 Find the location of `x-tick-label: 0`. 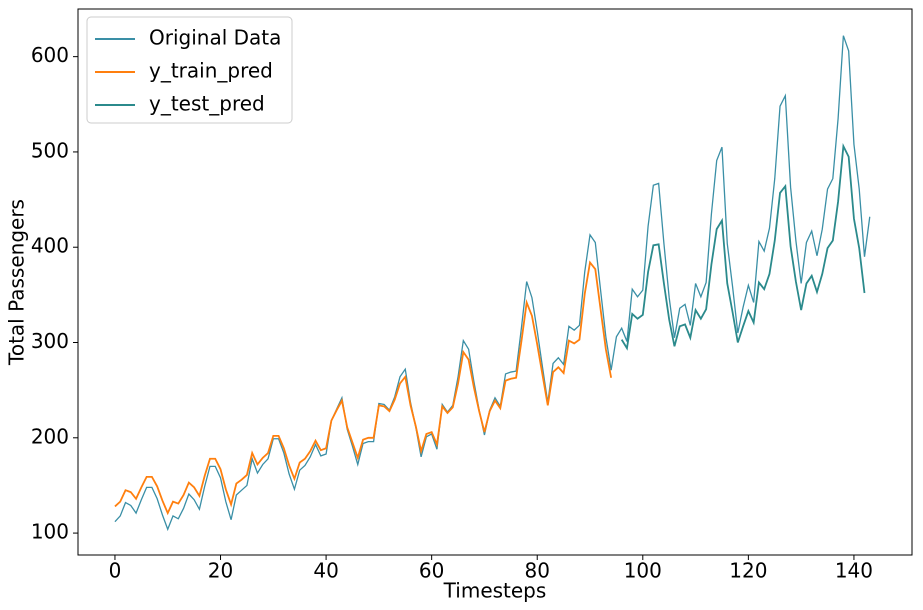

x-tick-label: 0 is located at coordinates (115, 571).